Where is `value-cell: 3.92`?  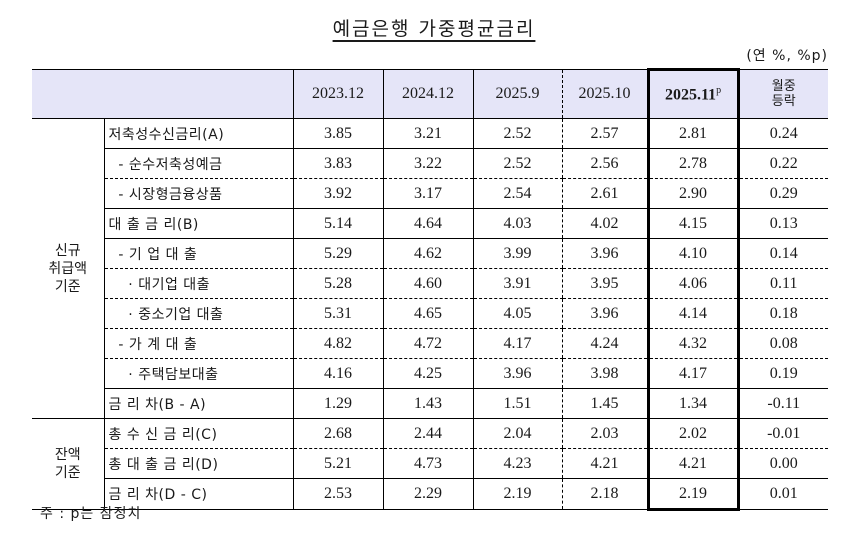
value-cell: 3.92 is located at coordinates (337, 193).